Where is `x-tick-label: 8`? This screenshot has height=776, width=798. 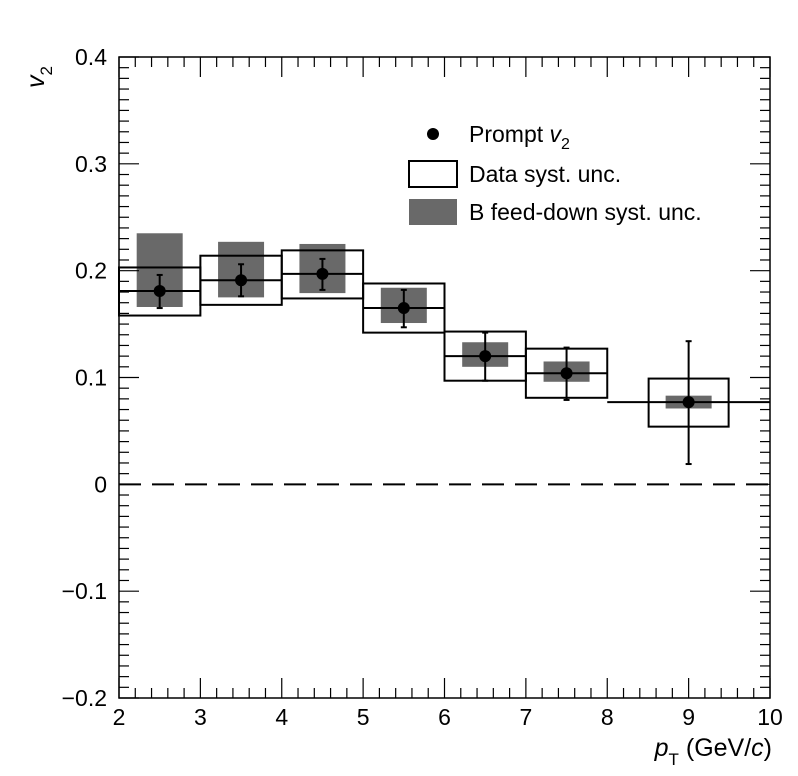 x-tick-label: 8 is located at coordinates (607, 717).